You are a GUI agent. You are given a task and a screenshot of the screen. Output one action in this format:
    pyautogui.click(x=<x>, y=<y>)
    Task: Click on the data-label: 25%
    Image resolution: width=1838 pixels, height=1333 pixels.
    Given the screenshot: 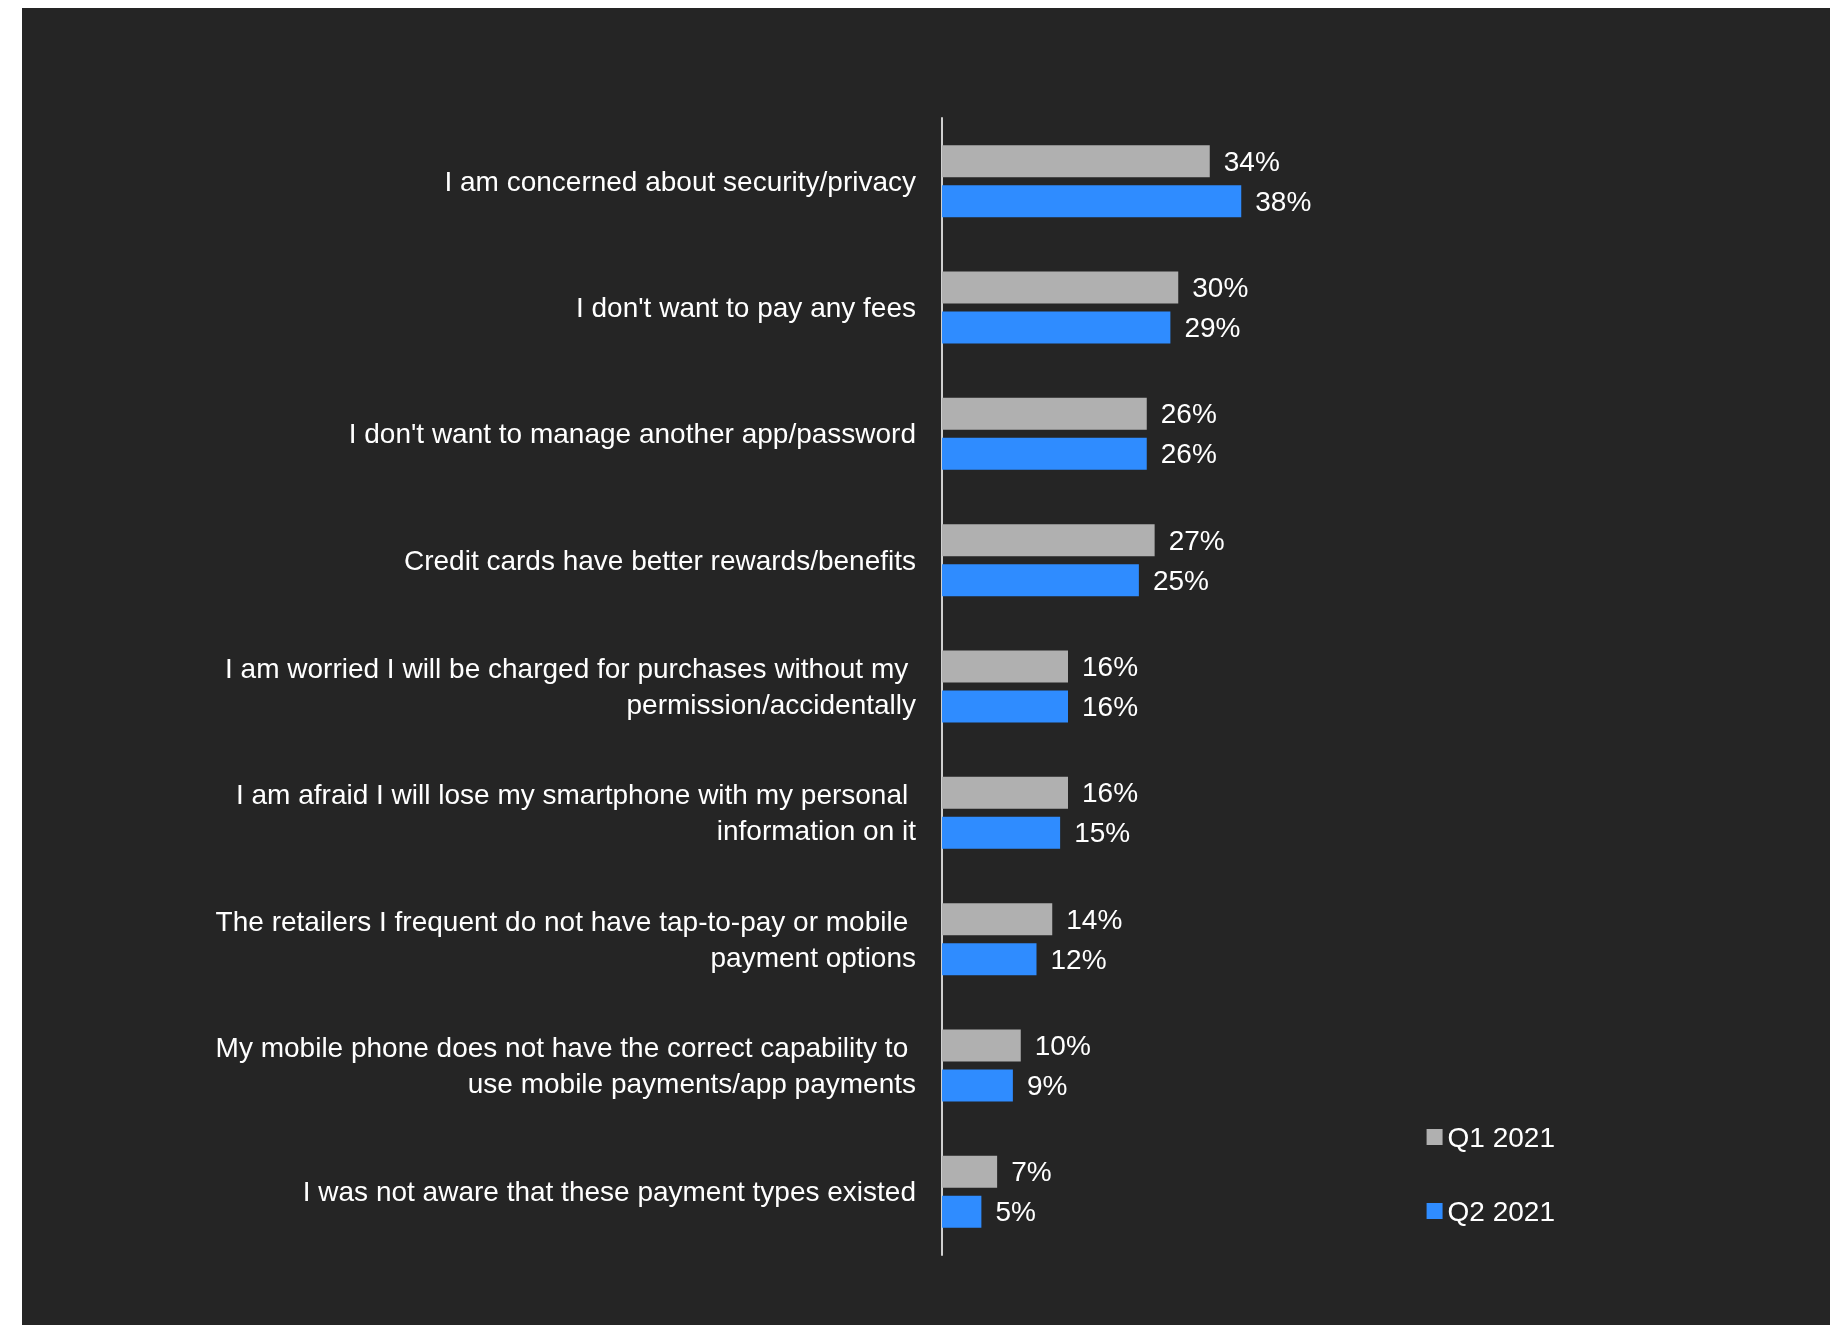 What is the action you would take?
    pyautogui.click(x=1180, y=580)
    